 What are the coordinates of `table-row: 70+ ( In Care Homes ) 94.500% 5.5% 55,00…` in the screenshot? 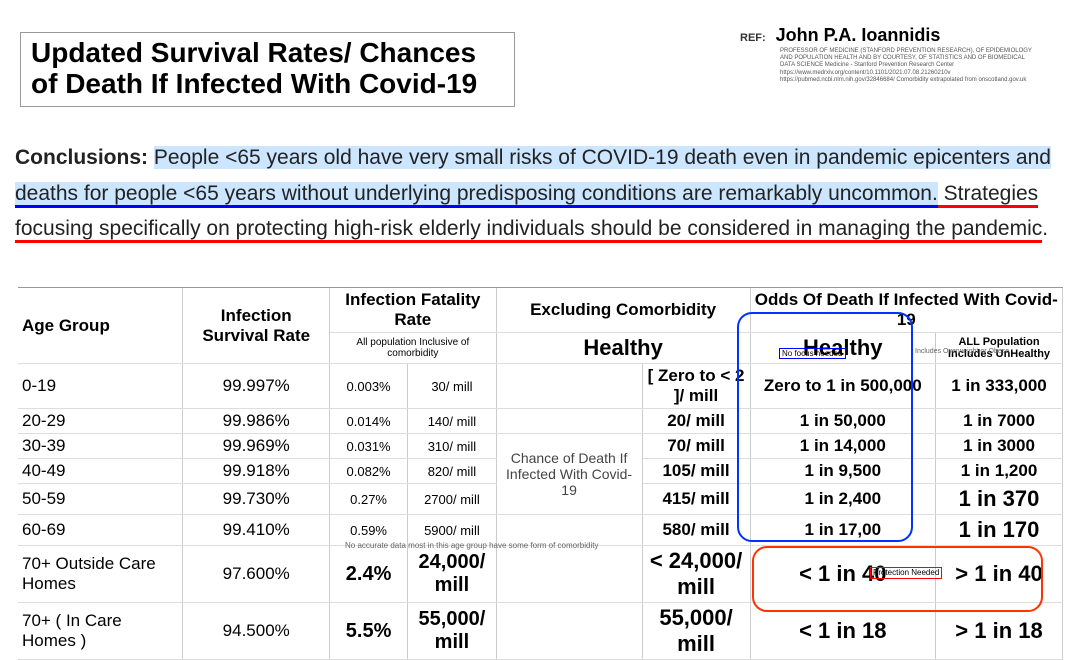 It's located at (540, 631).